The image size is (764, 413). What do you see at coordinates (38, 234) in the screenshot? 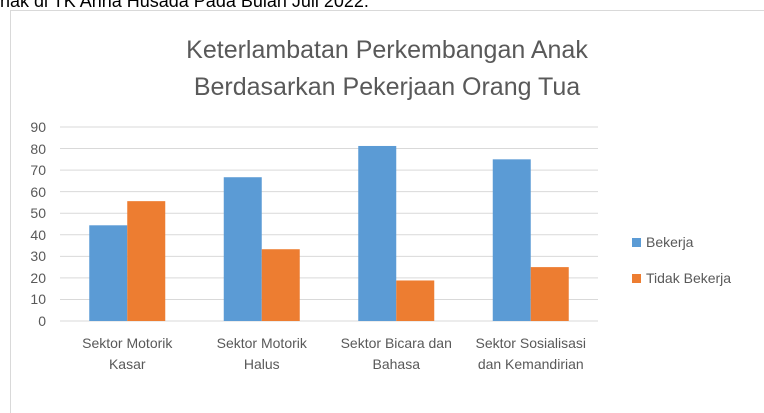
I see `y-tick-label: 40` at bounding box center [38, 234].